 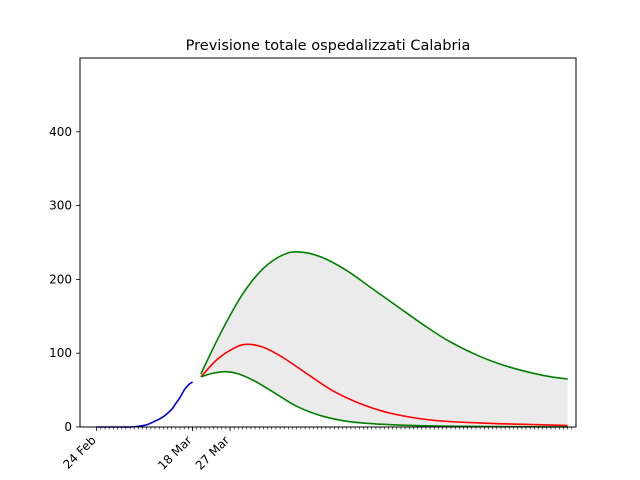 What do you see at coordinates (384, 399) in the screenshot?
I see `lower-series-line` at bounding box center [384, 399].